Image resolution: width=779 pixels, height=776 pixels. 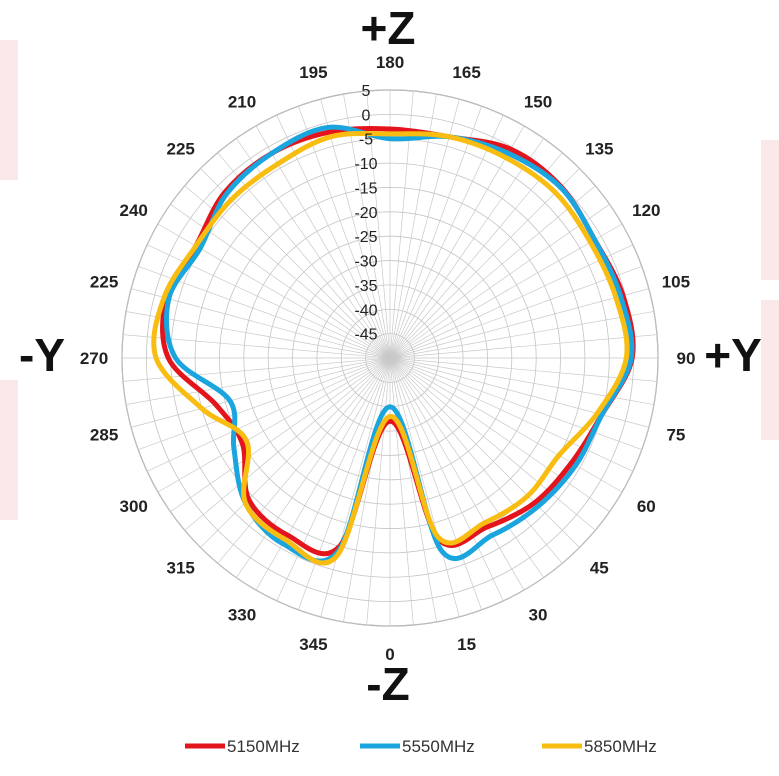 I want to click on angle-tick-label: 90, so click(x=686, y=358).